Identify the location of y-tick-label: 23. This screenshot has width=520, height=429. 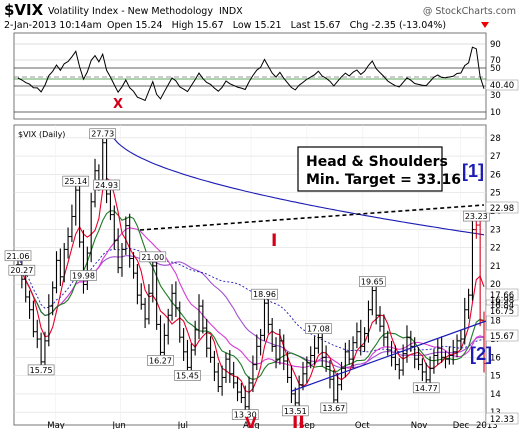
(495, 230).